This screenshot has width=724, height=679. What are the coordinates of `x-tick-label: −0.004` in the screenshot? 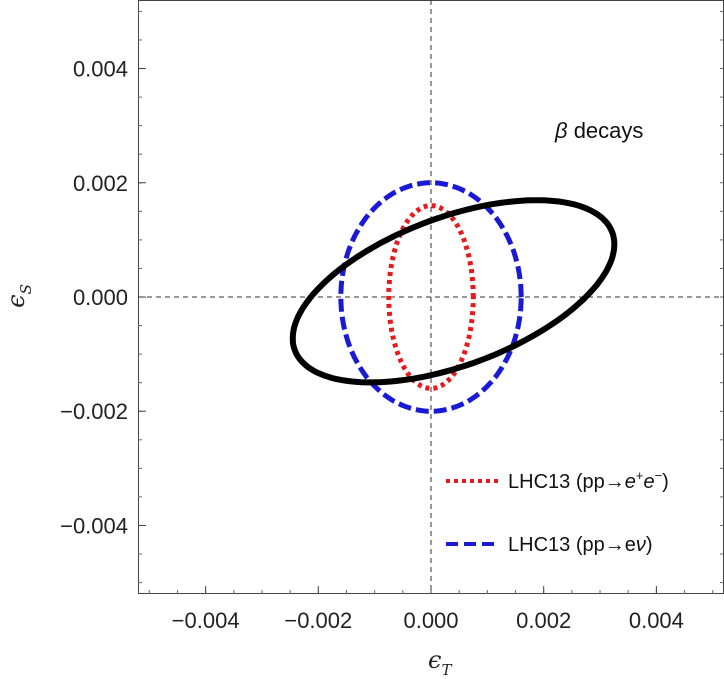 It's located at (206, 620).